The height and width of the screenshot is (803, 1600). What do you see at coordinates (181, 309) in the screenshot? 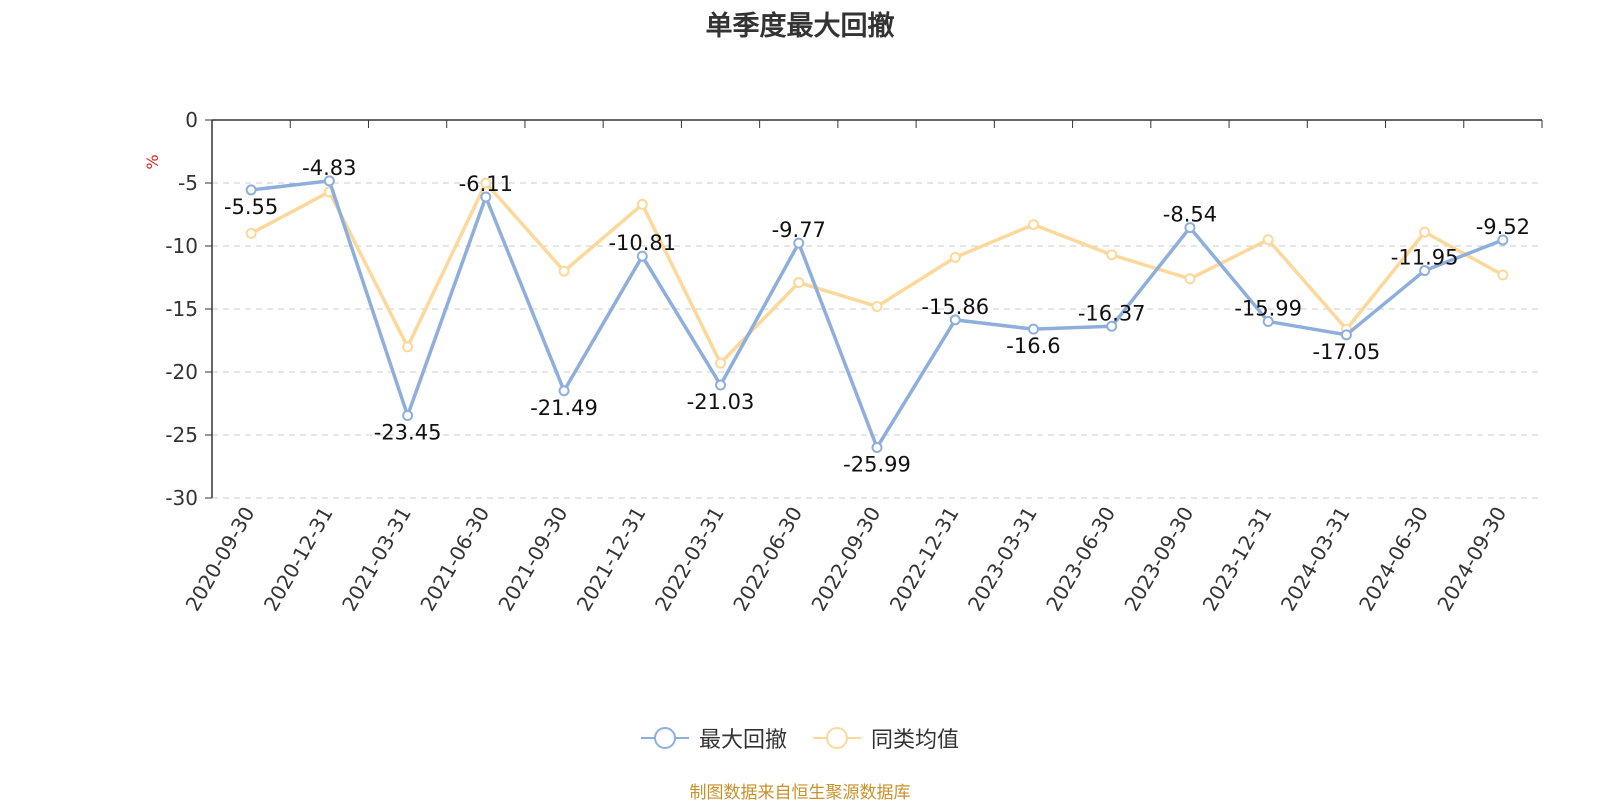
I see `y-tick-label: -15` at bounding box center [181, 309].